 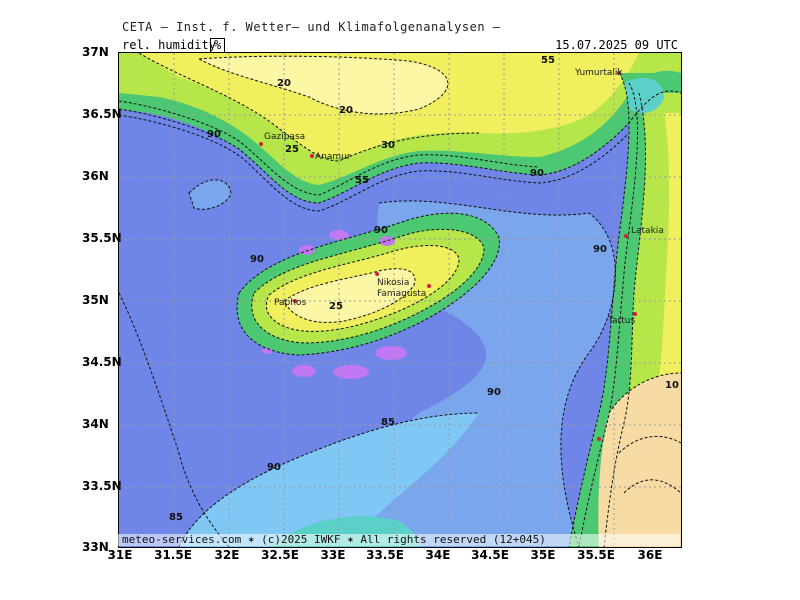 What do you see at coordinates (169, 45) in the screenshot?
I see `variable-label: rel. humidity` at bounding box center [169, 45].